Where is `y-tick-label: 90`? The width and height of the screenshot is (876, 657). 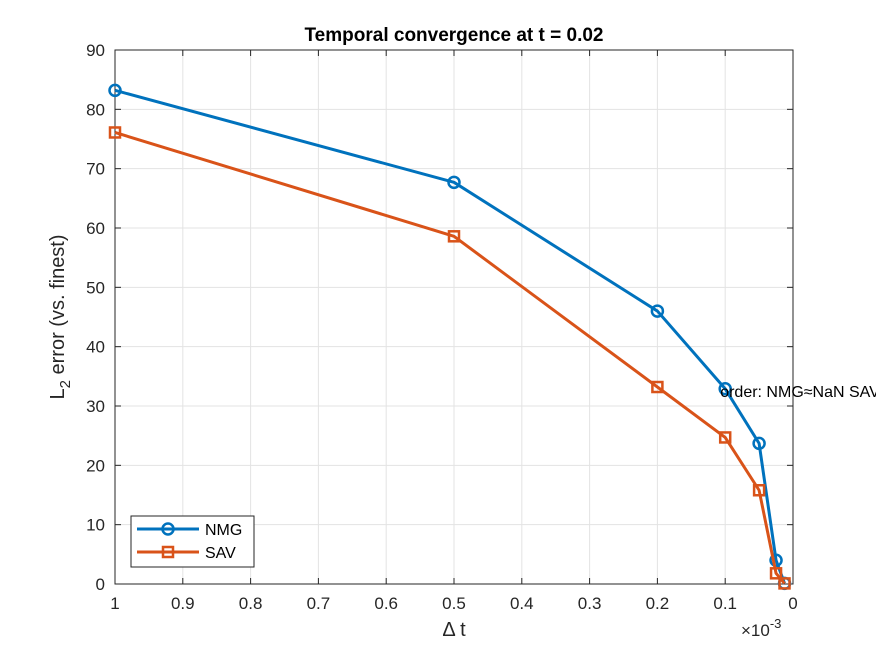 y-tick-label: 90 is located at coordinates (95, 50).